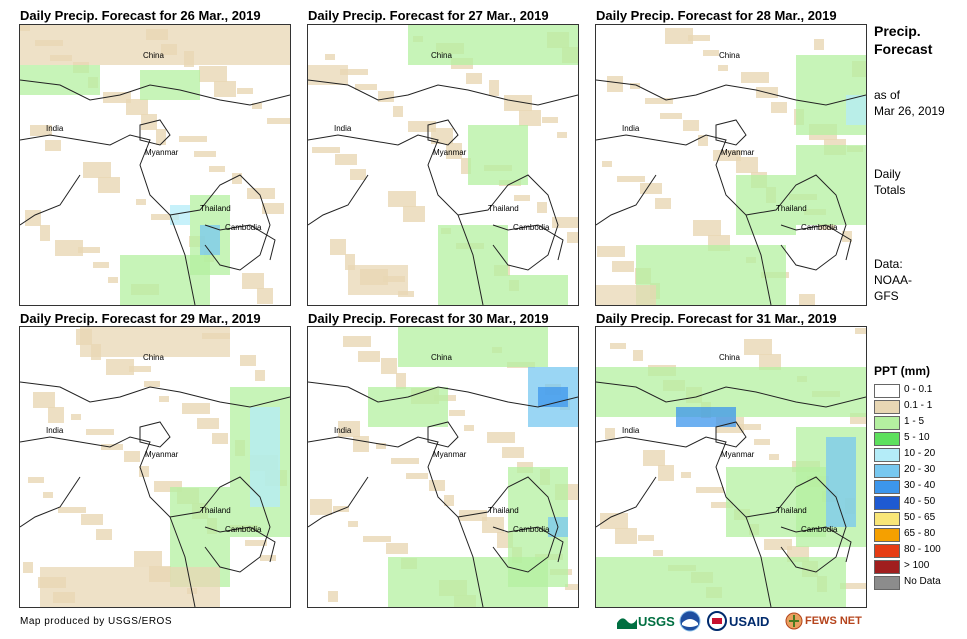 This screenshot has height=639, width=967. What do you see at coordinates (155, 467) in the screenshot?
I see `map-panel-4: China India Myanmar Thailand Cambodia` at bounding box center [155, 467].